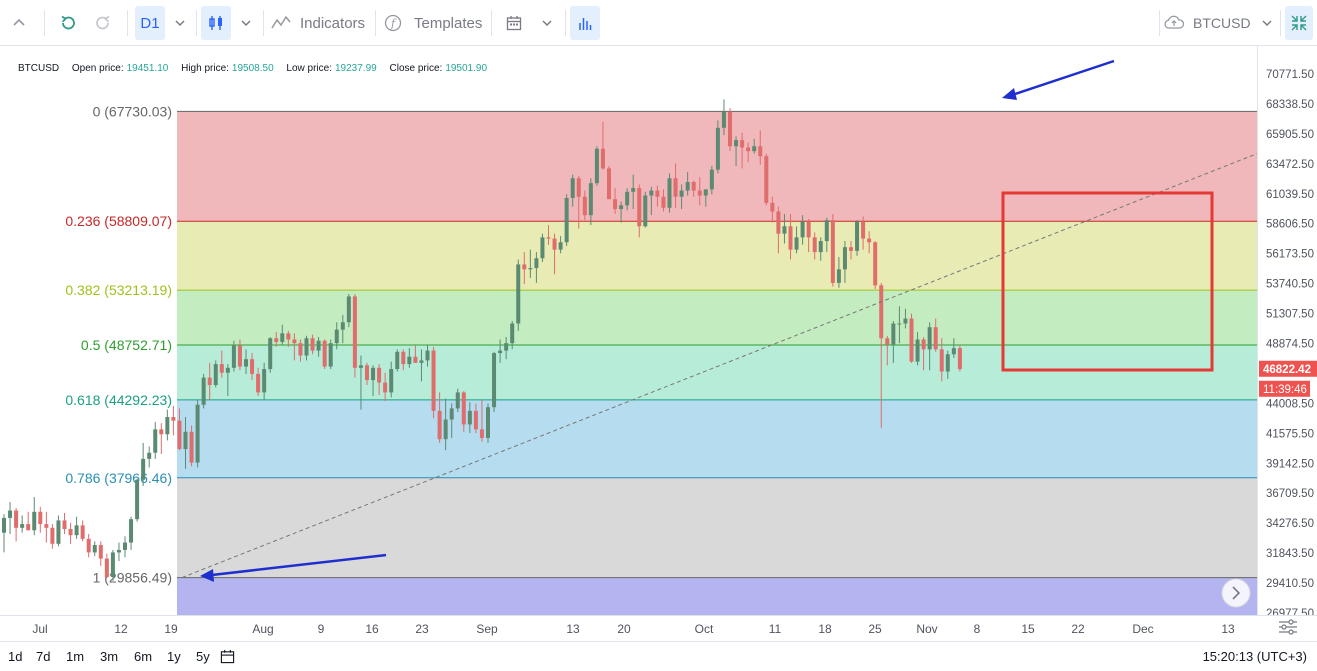 This screenshot has width=1317, height=671. I want to click on clock-timezone: 15:20:13 (UTC+3), so click(1254, 656).